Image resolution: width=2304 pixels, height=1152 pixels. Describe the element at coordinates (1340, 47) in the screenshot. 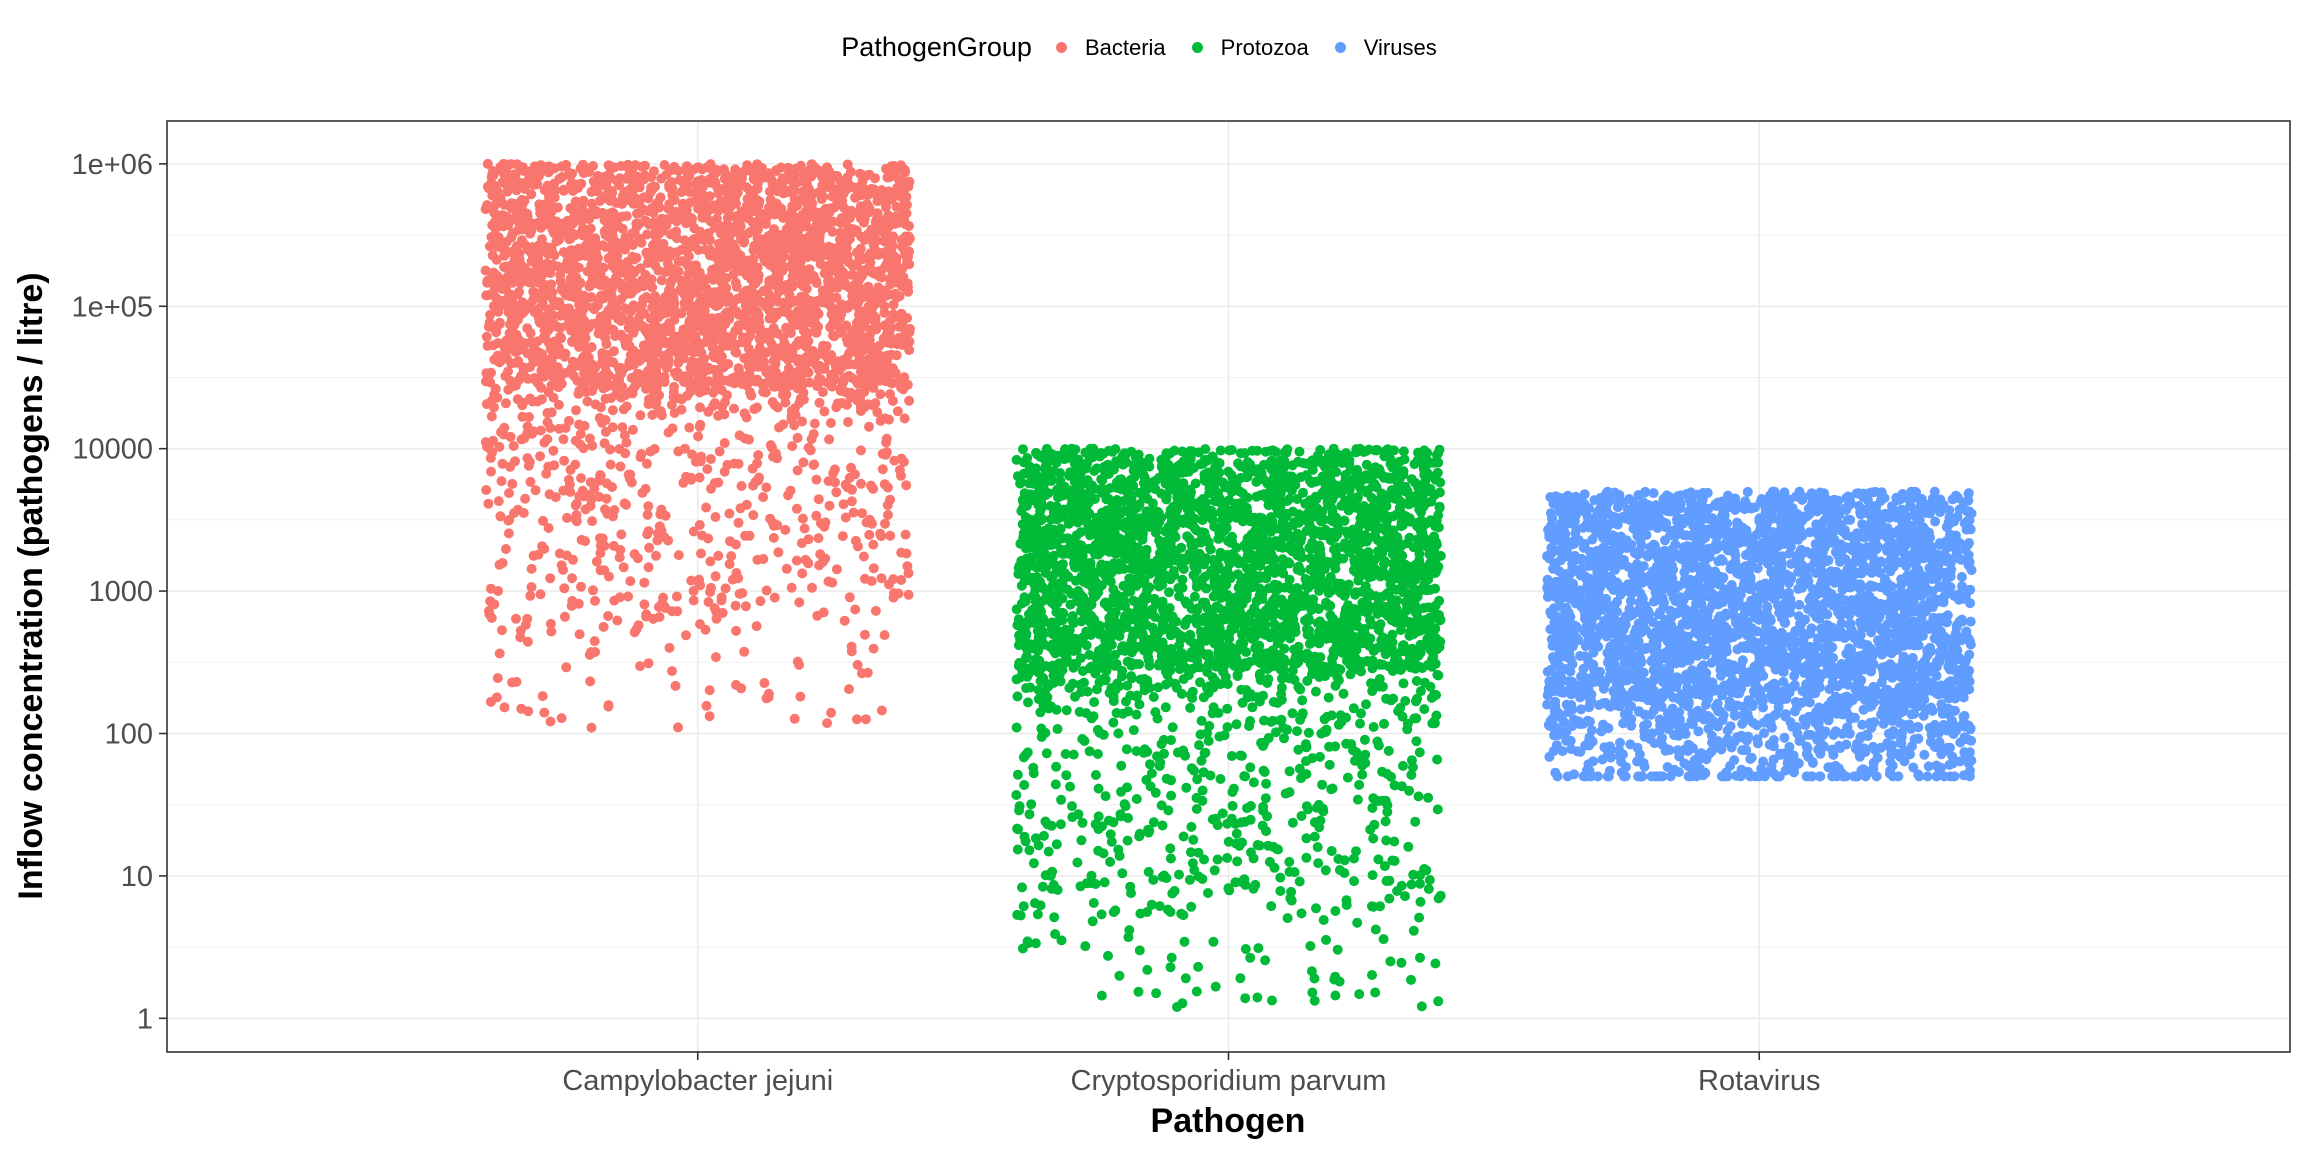

I see `legend-dot-viruses` at that location.